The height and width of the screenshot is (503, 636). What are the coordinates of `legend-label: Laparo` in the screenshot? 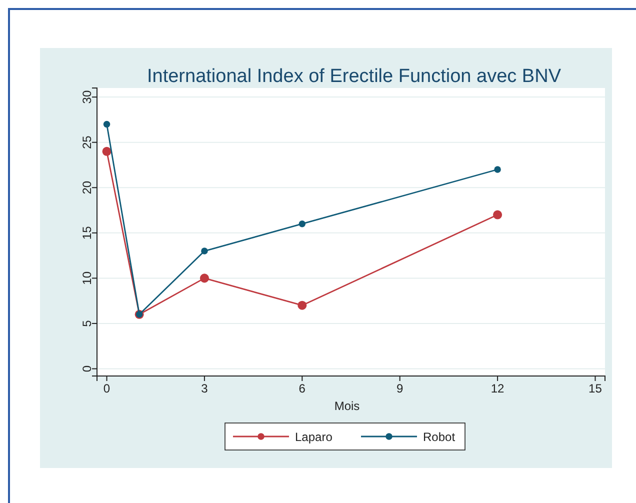 It's located at (314, 437).